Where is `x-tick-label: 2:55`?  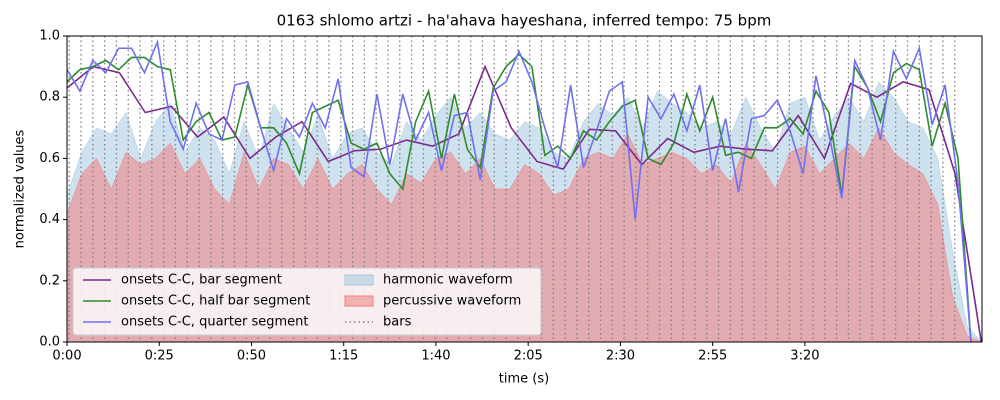 x-tick-label: 2:55 is located at coordinates (712, 356).